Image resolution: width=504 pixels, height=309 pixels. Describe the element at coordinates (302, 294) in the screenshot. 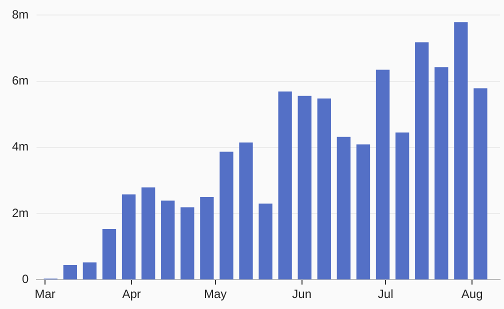

I see `x-tick-label: Jun` at that location.